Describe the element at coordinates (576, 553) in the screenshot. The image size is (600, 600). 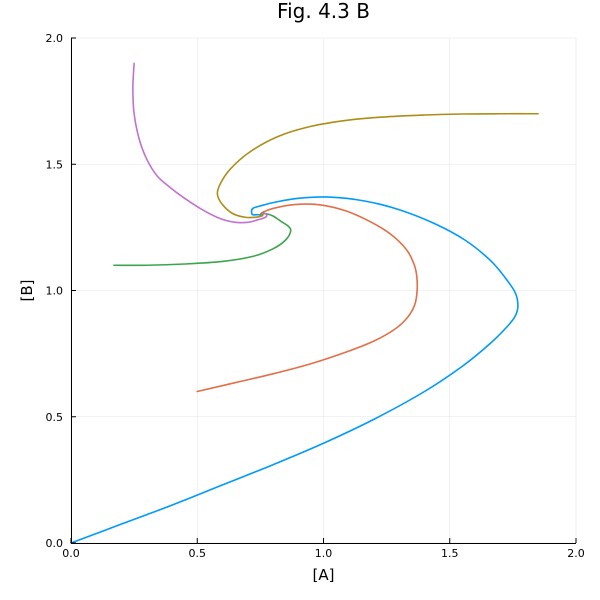
I see `x-tick-label-4: 2.0` at that location.